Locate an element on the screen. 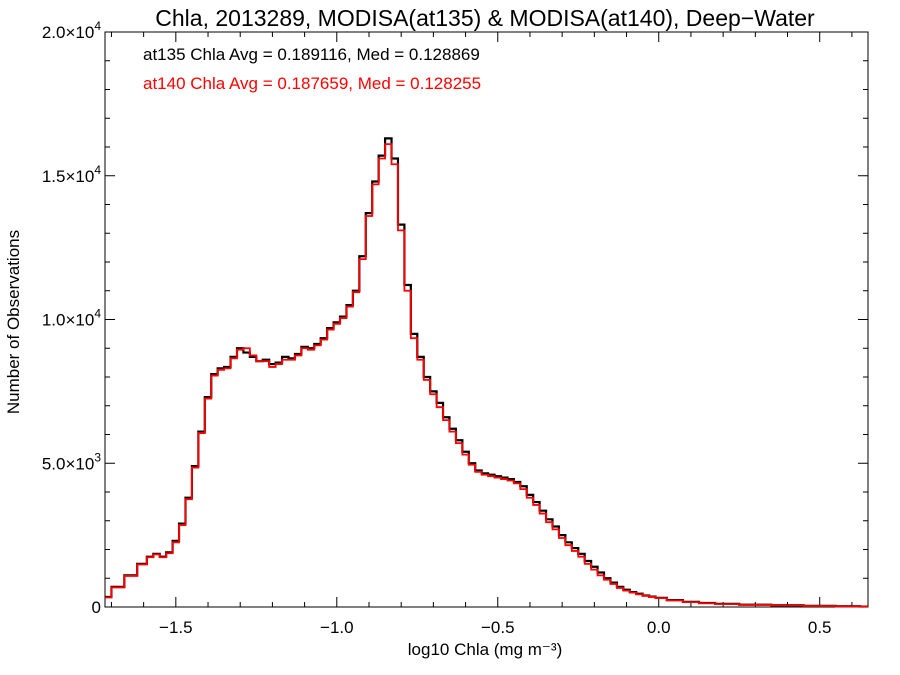  x-axis-label: log10 Chla (mg m⁻³) is located at coordinates (485, 649).